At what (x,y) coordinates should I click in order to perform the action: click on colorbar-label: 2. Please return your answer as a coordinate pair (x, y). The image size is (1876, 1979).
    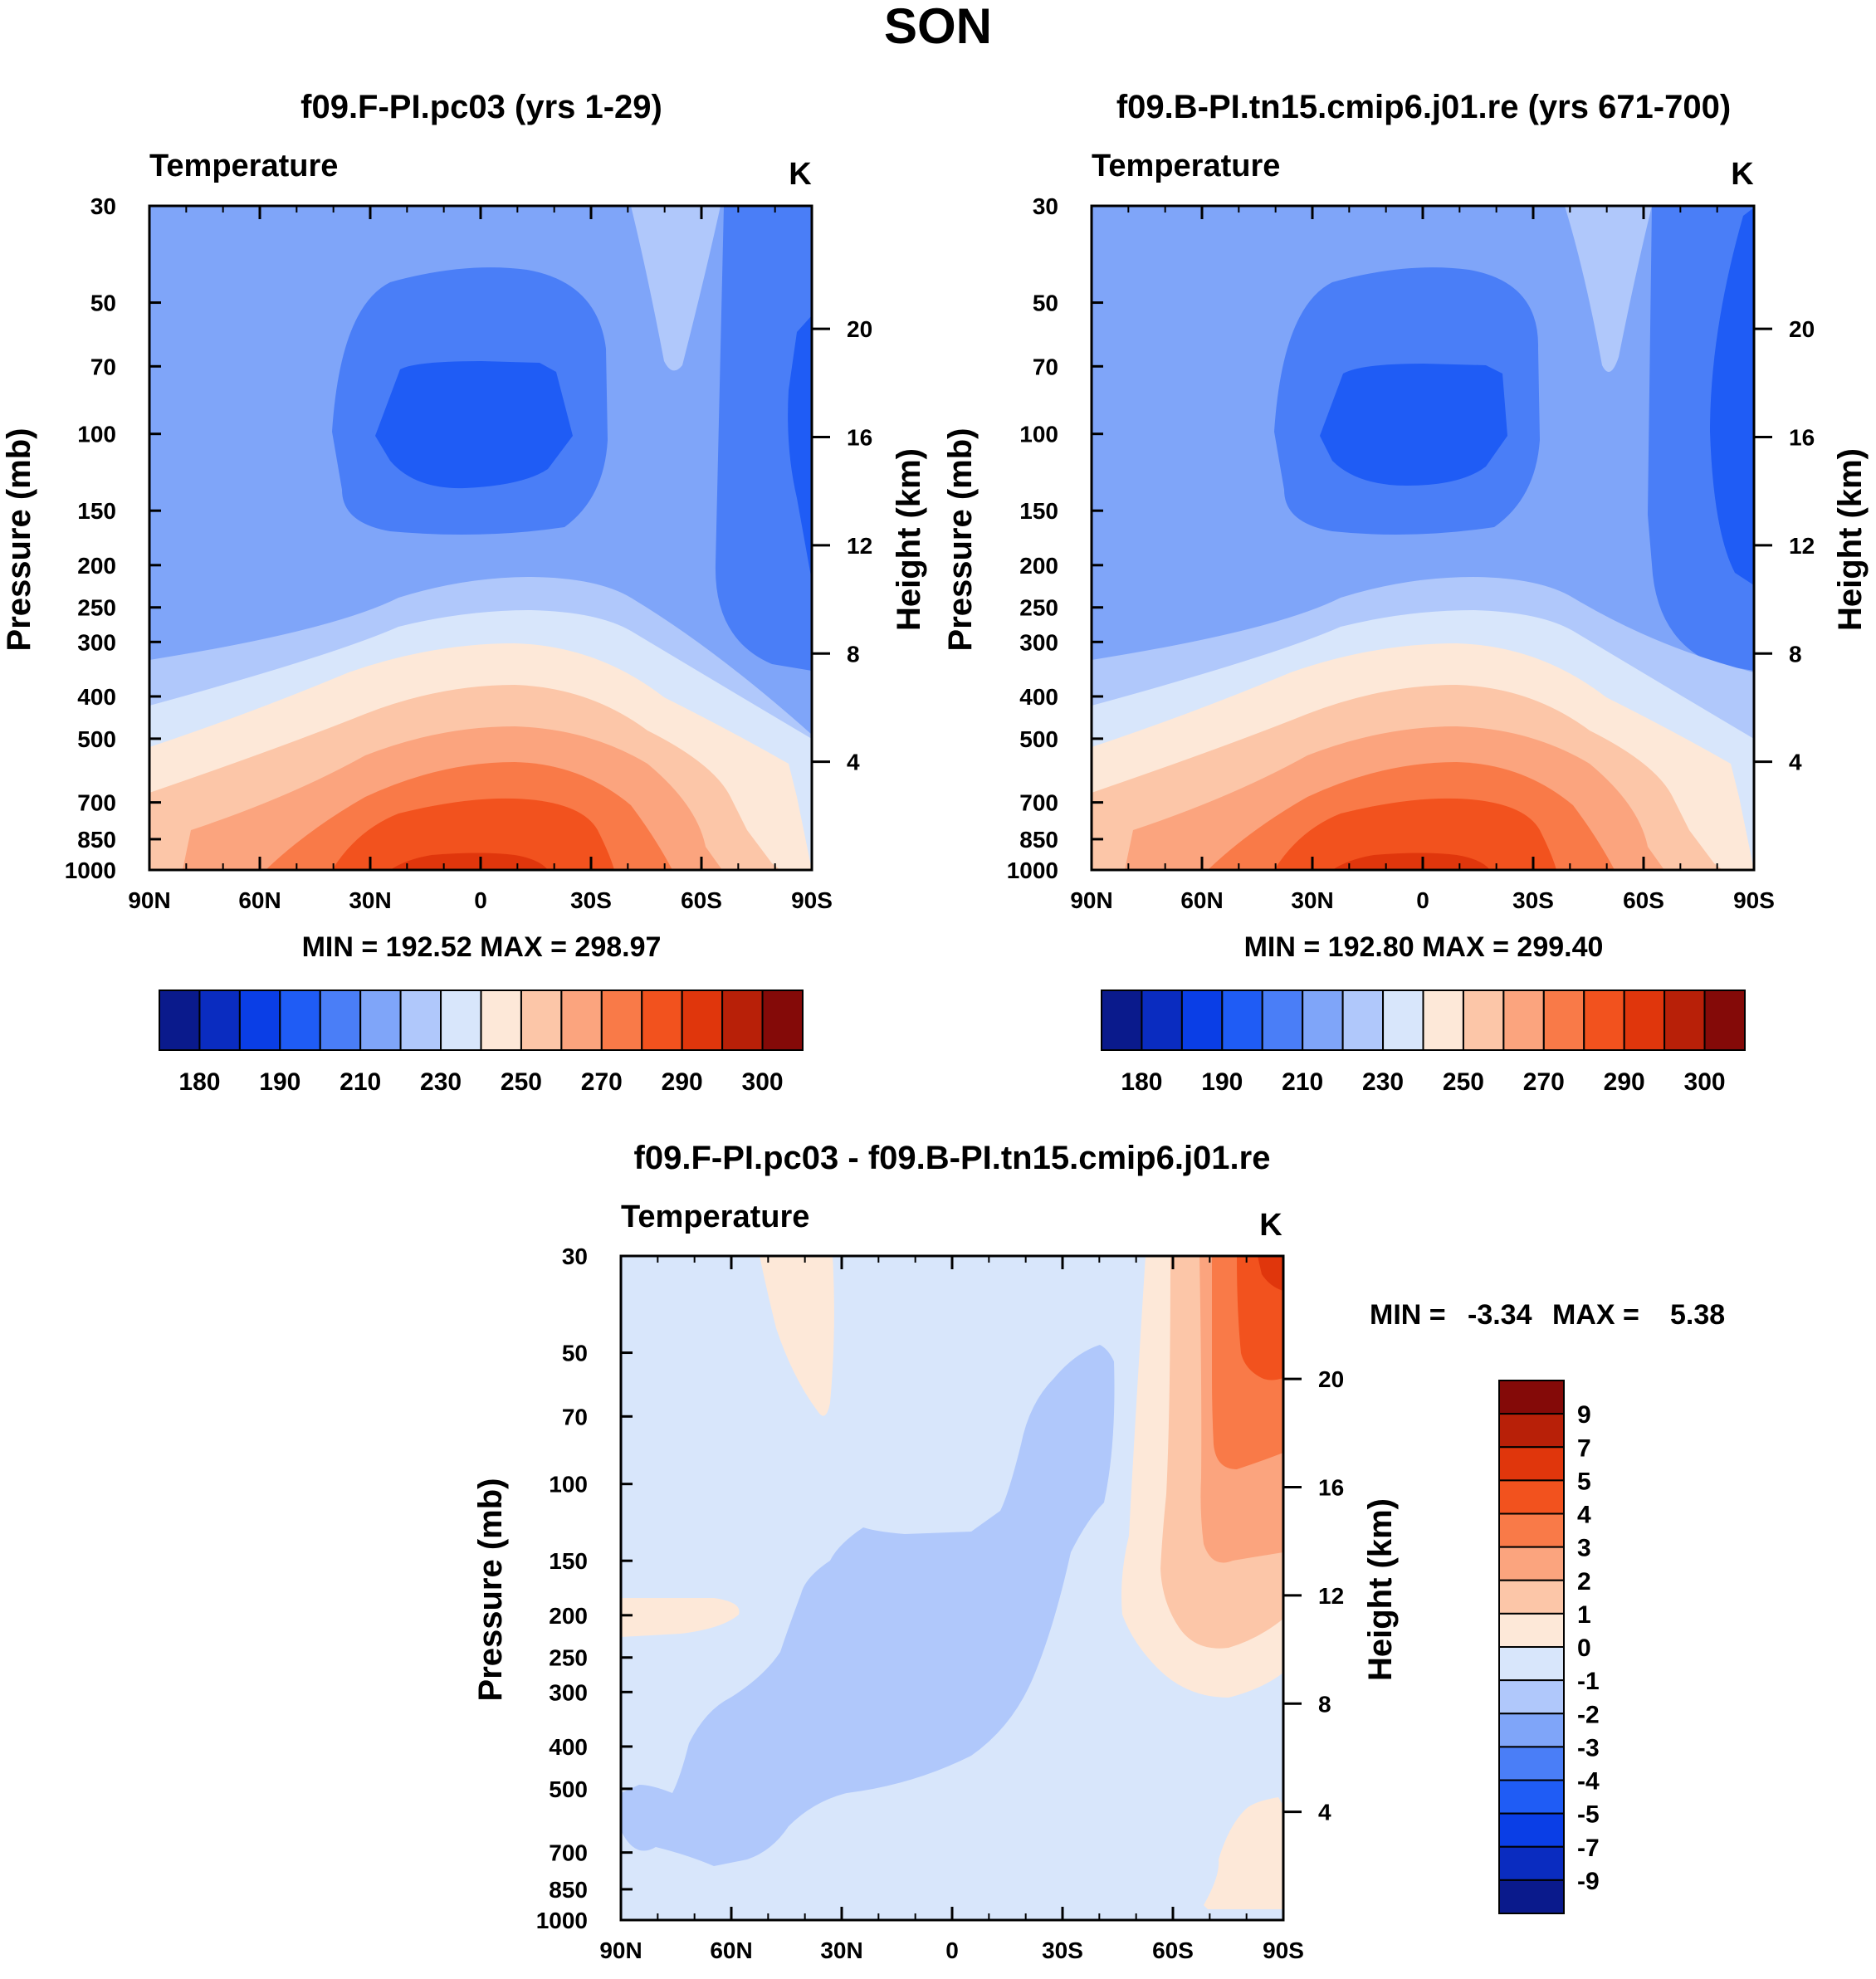
    Looking at the image, I should click on (1584, 1581).